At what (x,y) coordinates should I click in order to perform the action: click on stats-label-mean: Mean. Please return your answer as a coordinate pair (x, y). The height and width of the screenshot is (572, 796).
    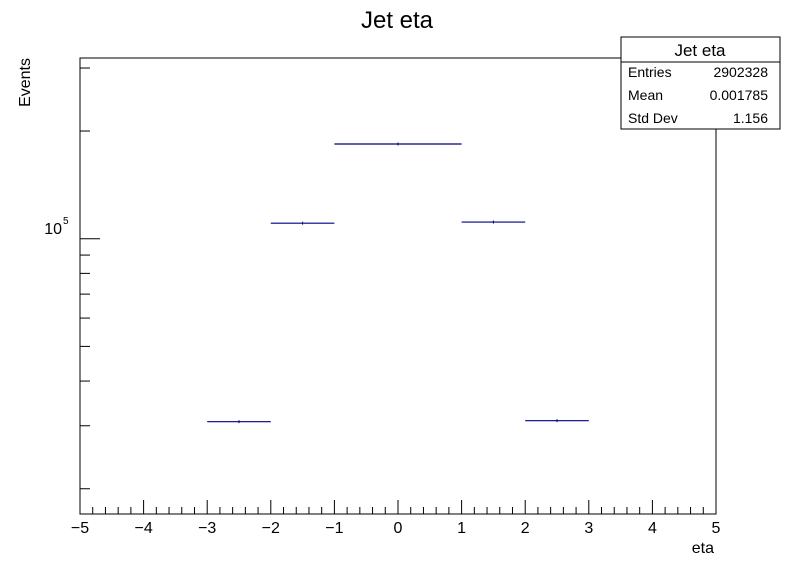
    Looking at the image, I should click on (645, 95).